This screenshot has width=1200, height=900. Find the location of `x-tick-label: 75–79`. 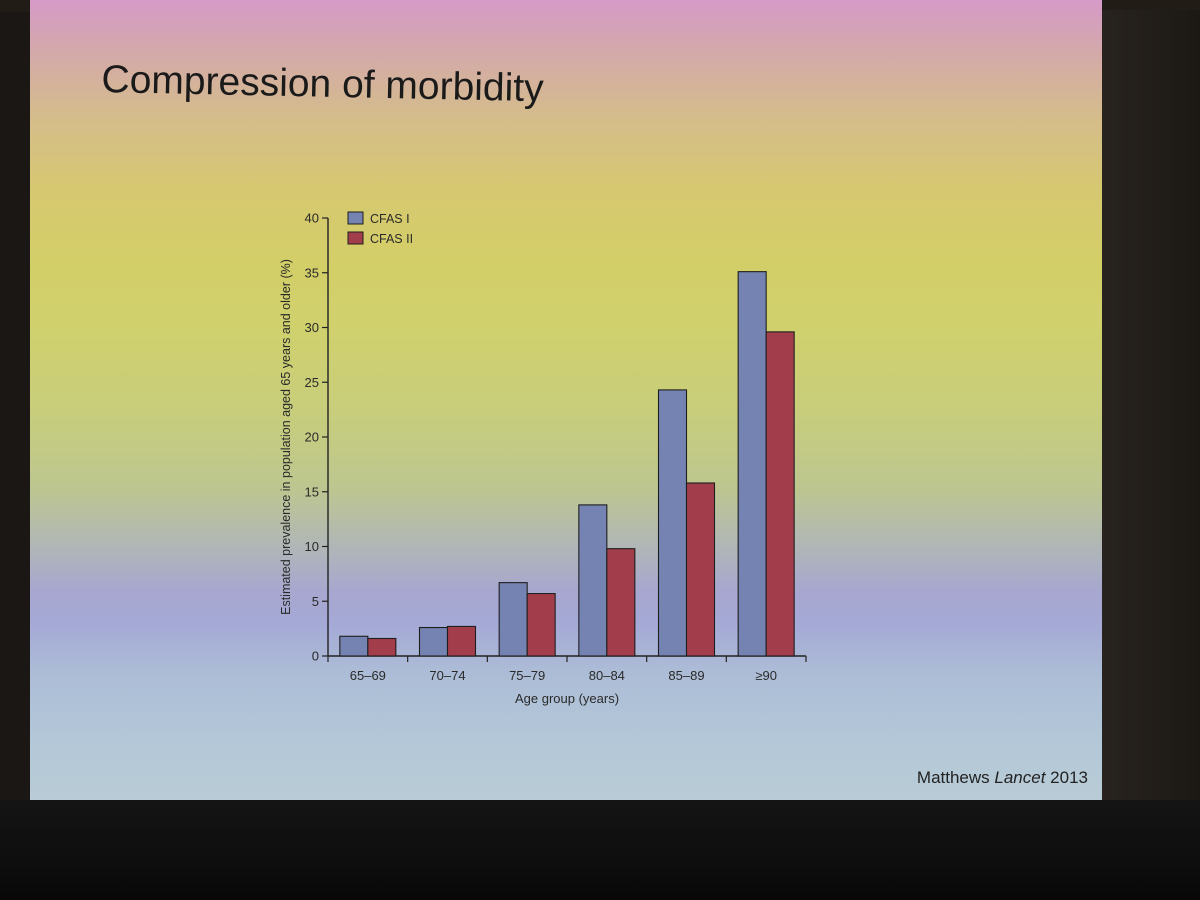

x-tick-label: 75–79 is located at coordinates (527, 675).